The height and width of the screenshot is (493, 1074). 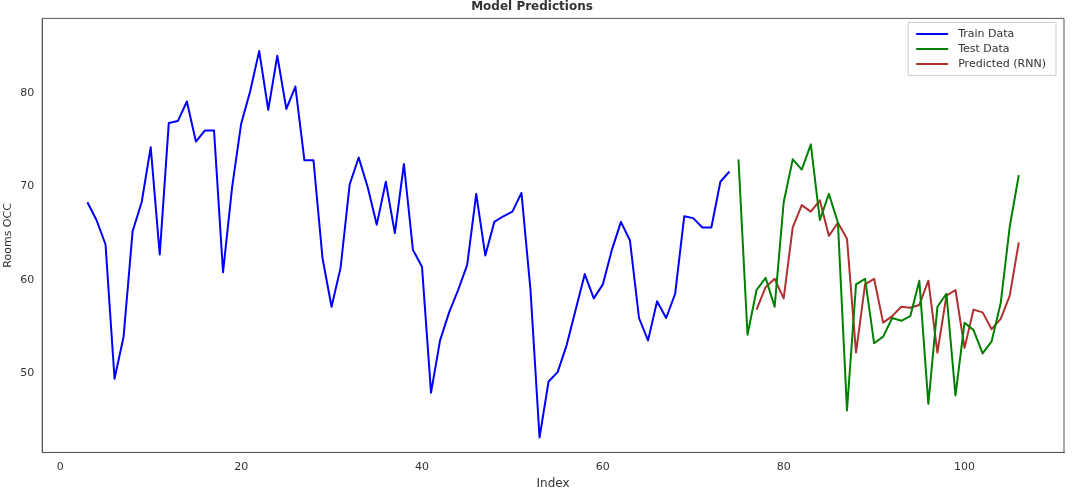 I want to click on y-tick-label: 70, so click(x=27, y=186).